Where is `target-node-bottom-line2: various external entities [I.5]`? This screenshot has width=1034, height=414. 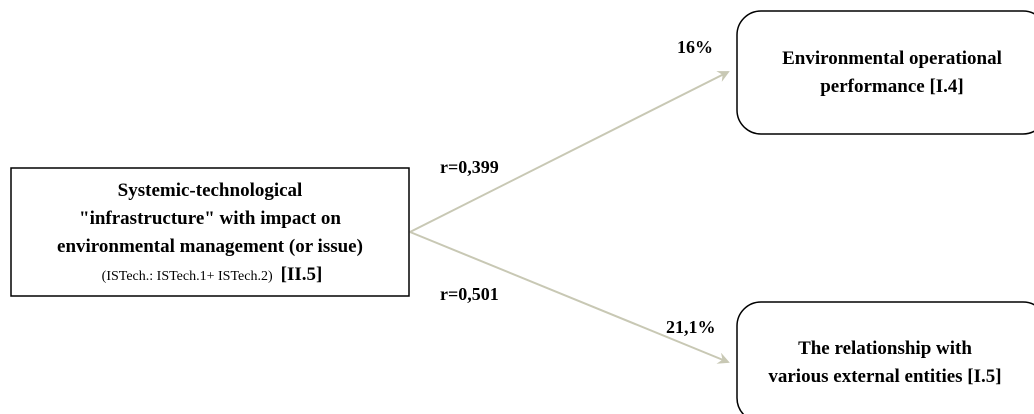 target-node-bottom-line2: various external entities [I.5] is located at coordinates (884, 376).